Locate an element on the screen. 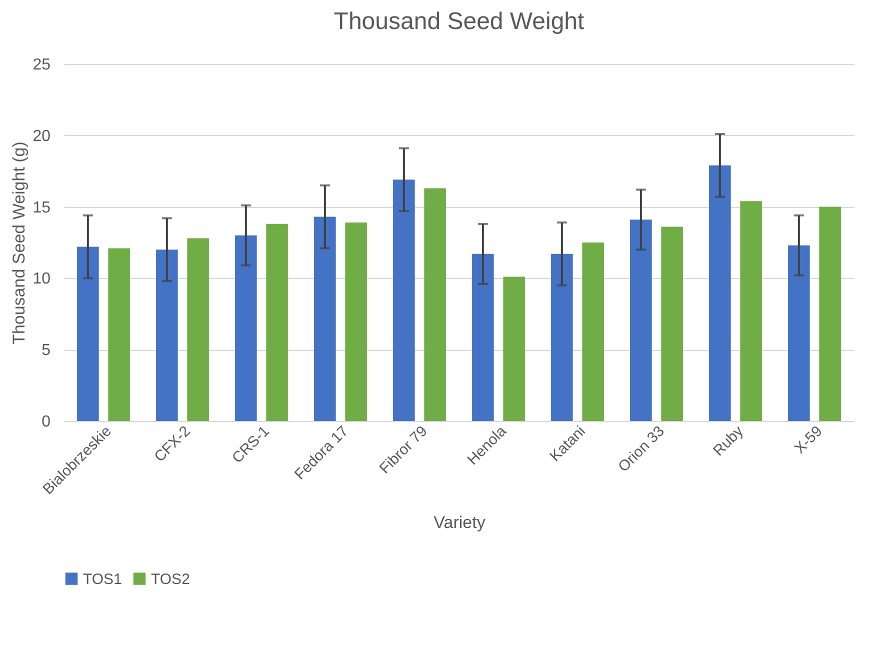 This screenshot has width=892, height=670. y-tick-label: 5 is located at coordinates (46, 351).